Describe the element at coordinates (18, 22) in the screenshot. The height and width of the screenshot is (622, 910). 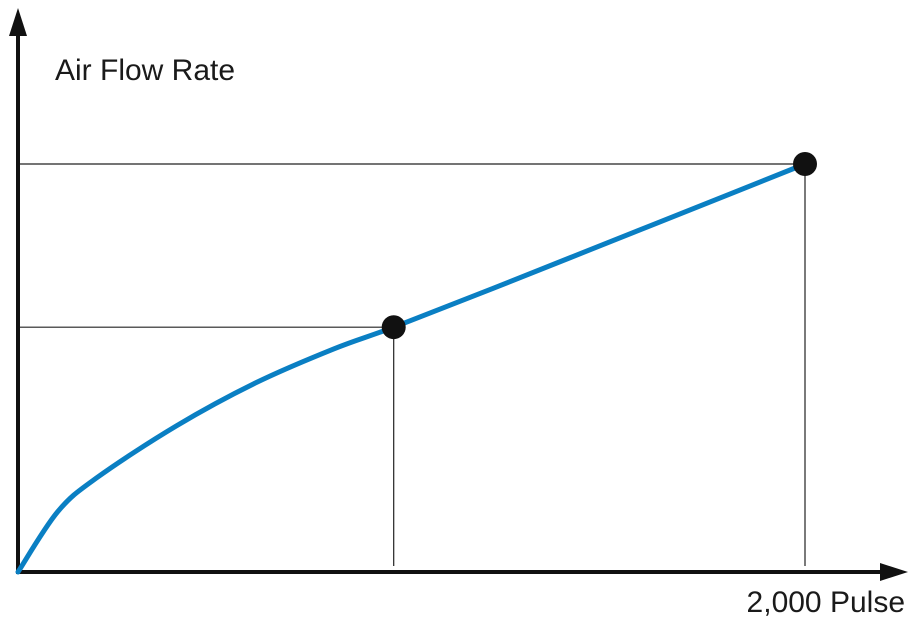
I see `y-axis-arrow` at that location.